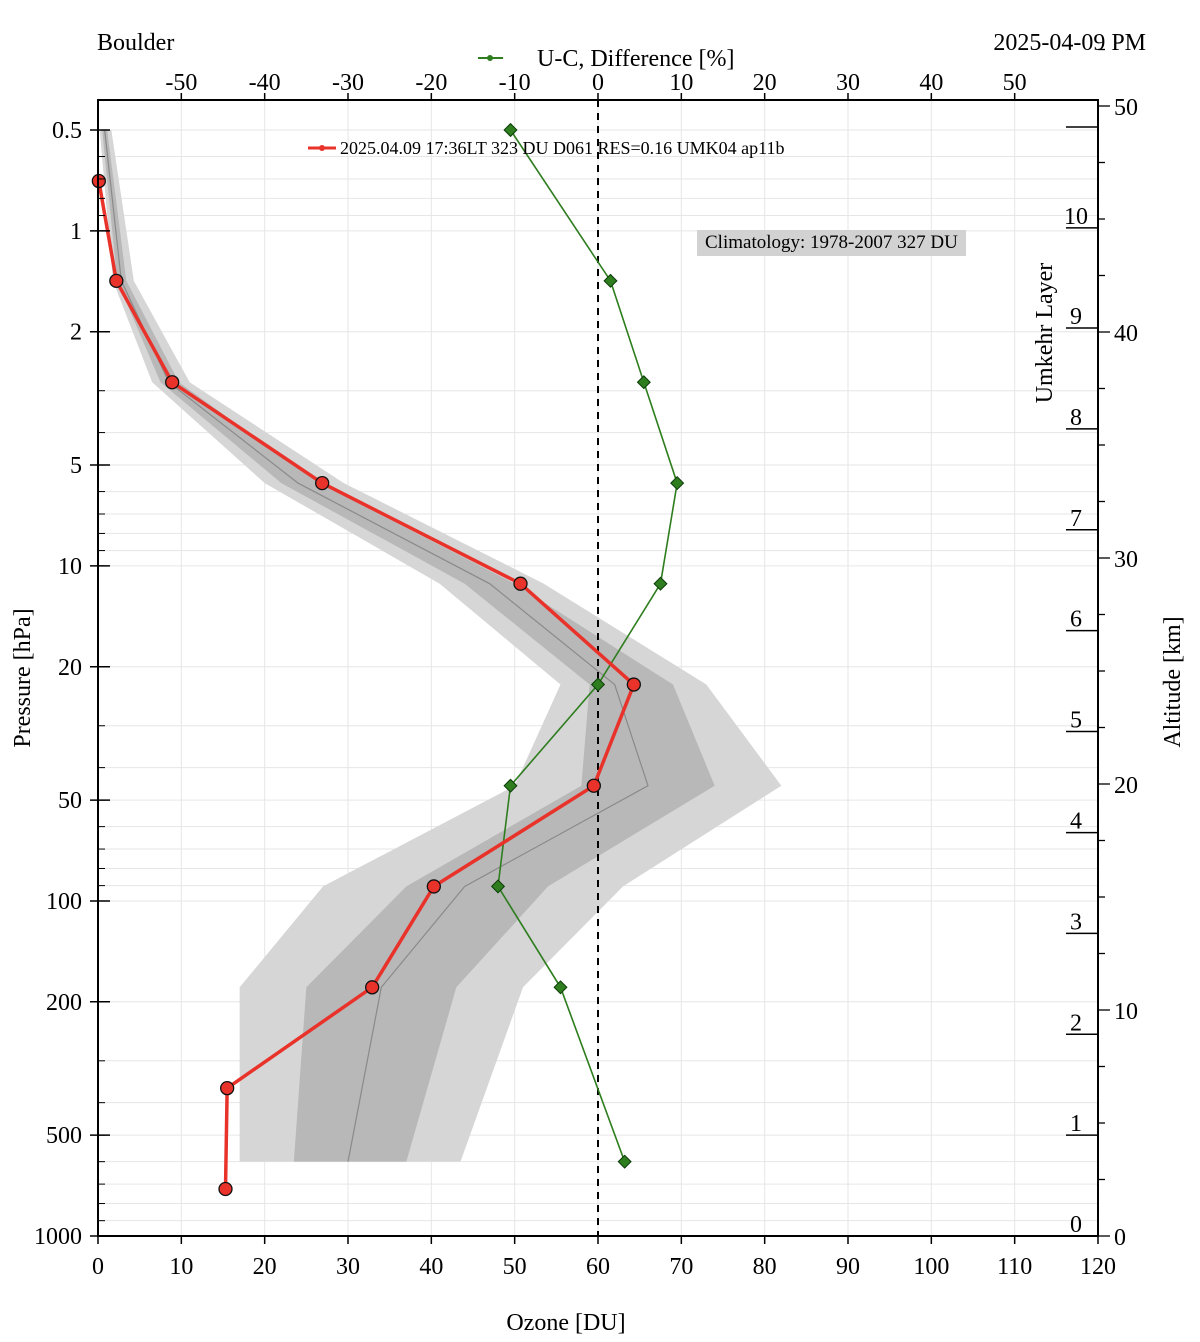  I want to click on difference-tick-label: -10, so click(515, 83).